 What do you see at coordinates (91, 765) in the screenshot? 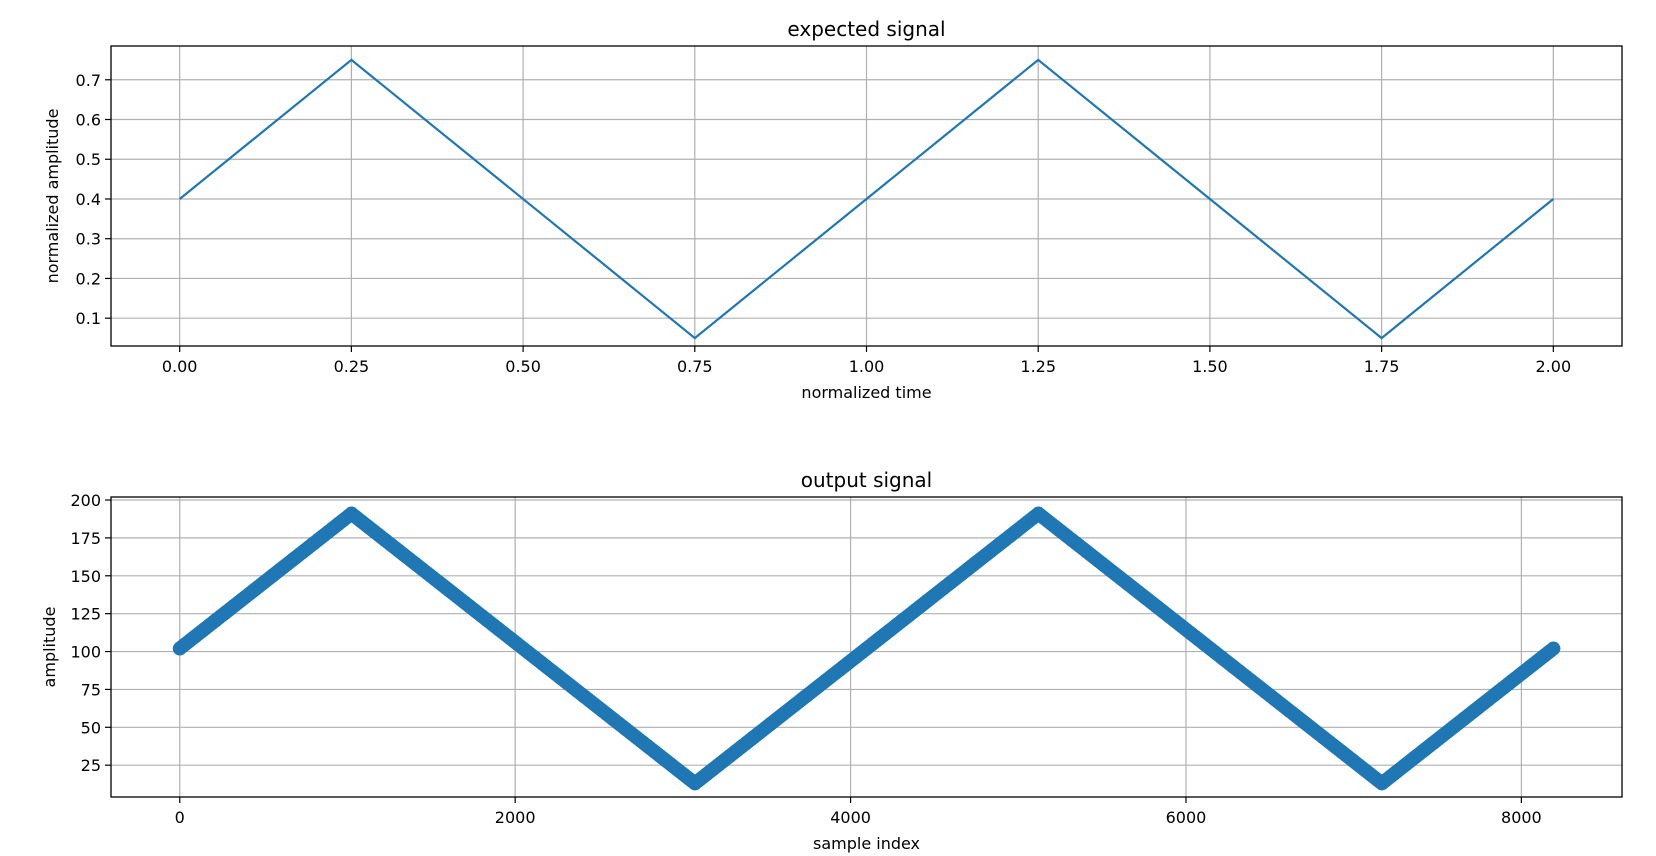
I see `y-tick-label: 25` at bounding box center [91, 765].